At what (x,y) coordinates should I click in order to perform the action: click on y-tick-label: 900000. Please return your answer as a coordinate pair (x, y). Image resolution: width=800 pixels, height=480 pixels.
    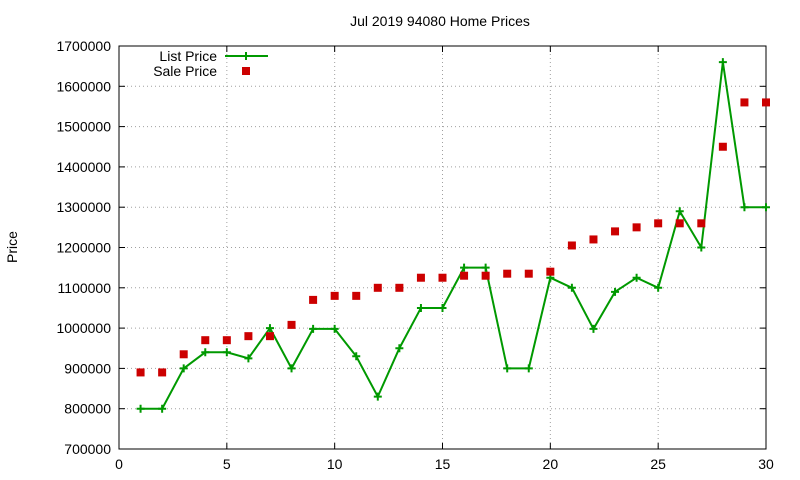
    Looking at the image, I should click on (87, 368).